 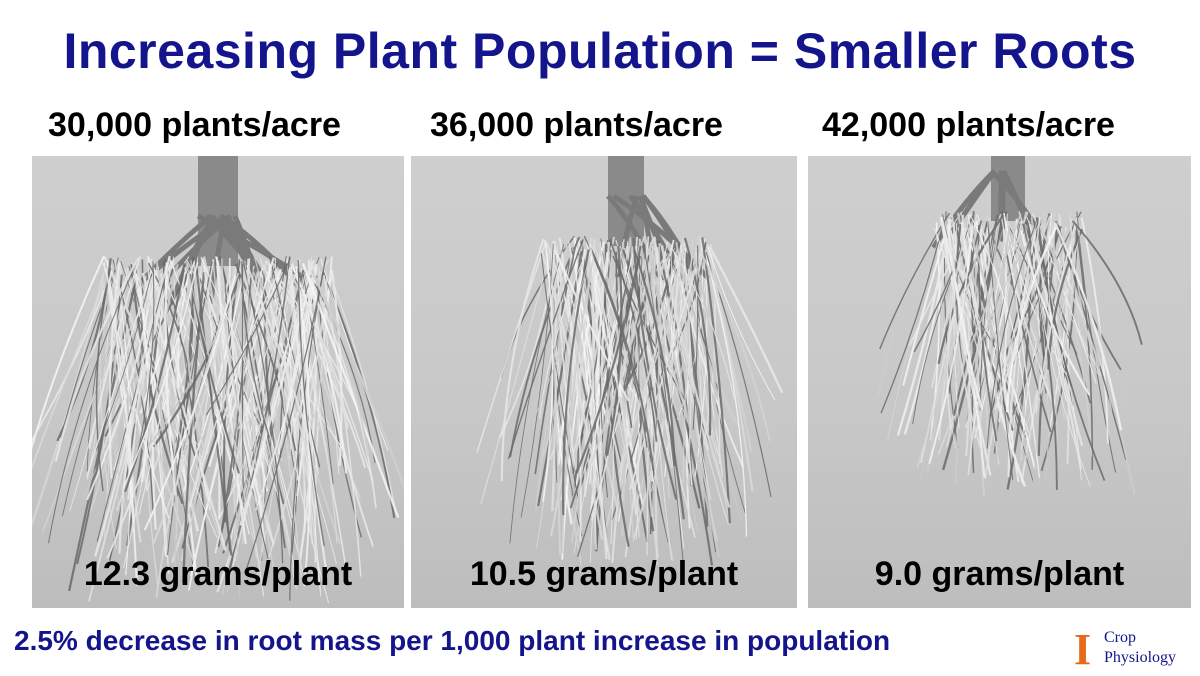 What do you see at coordinates (576, 125) in the screenshot?
I see `population-label-2: 36,000 plants/acre` at bounding box center [576, 125].